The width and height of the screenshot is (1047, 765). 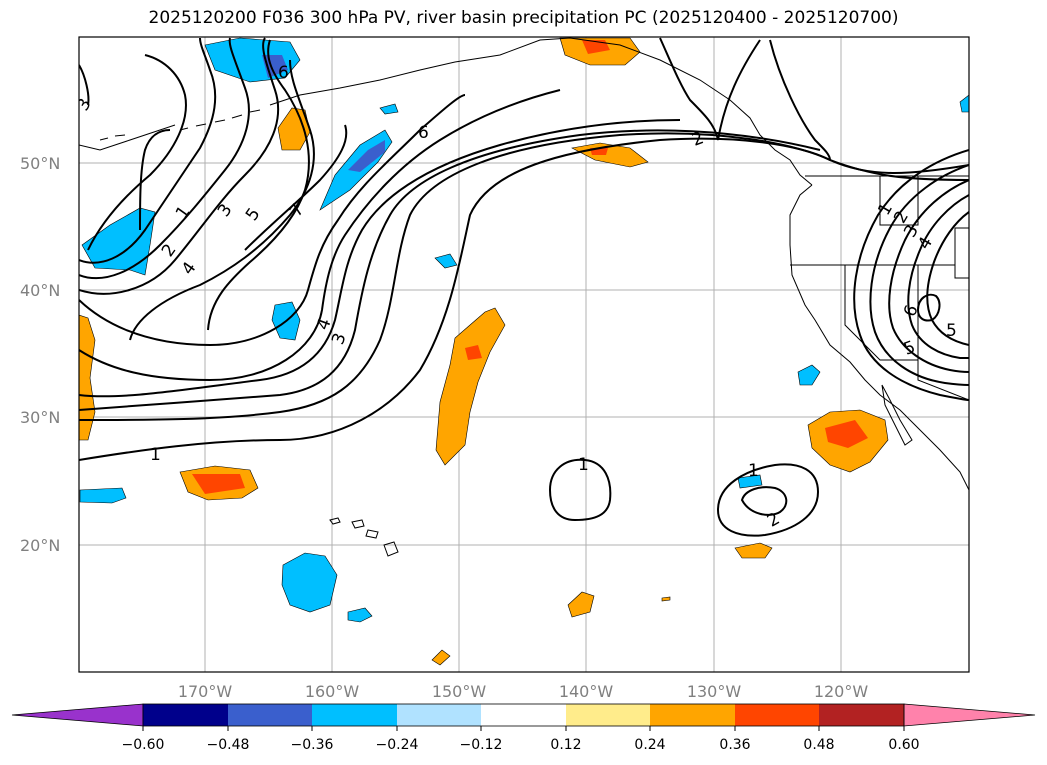 I want to click on lat-label: 20°N, so click(x=40, y=545).